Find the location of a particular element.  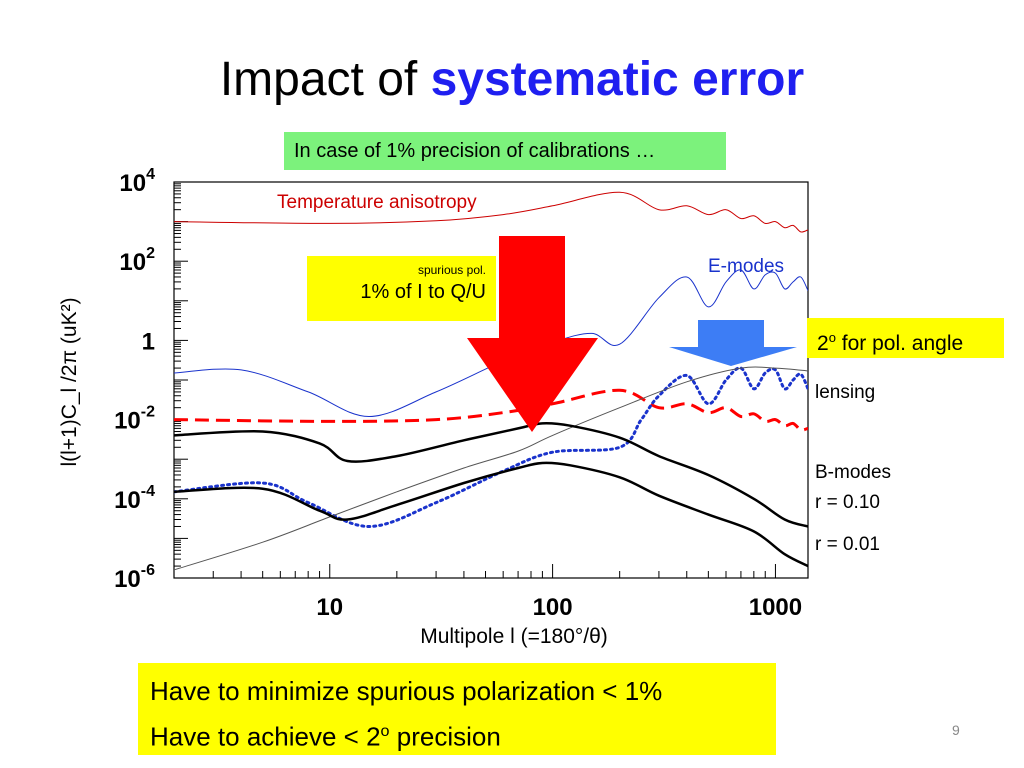

y-axis-title: l(l+1)C_l /2π (uK²) is located at coordinates (69, 381).